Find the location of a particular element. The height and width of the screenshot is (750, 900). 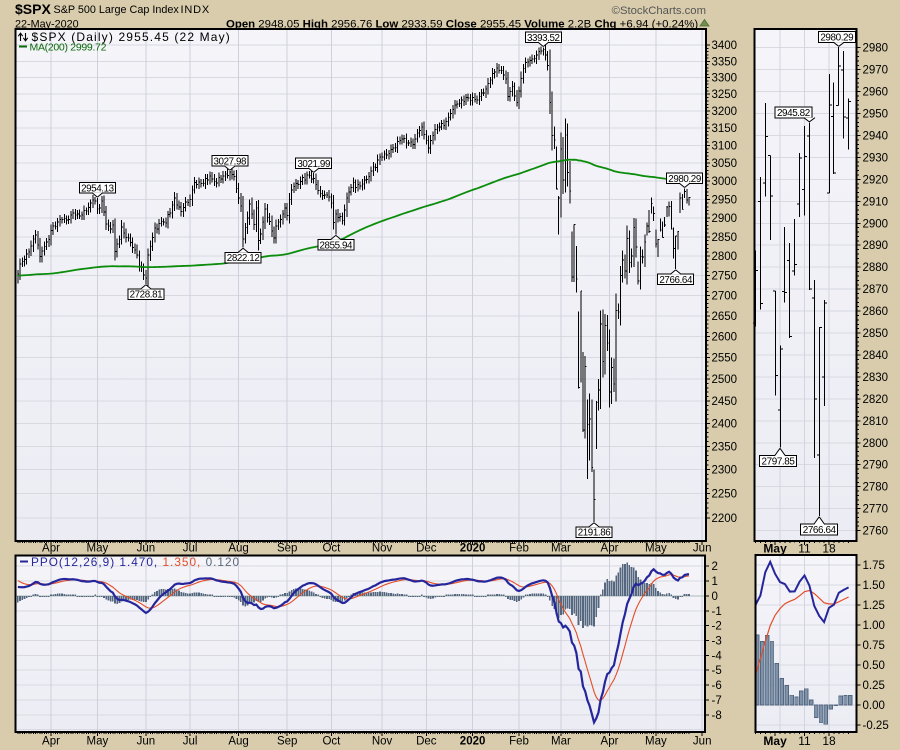

svg-text: 2600 is located at coordinates (725, 338).